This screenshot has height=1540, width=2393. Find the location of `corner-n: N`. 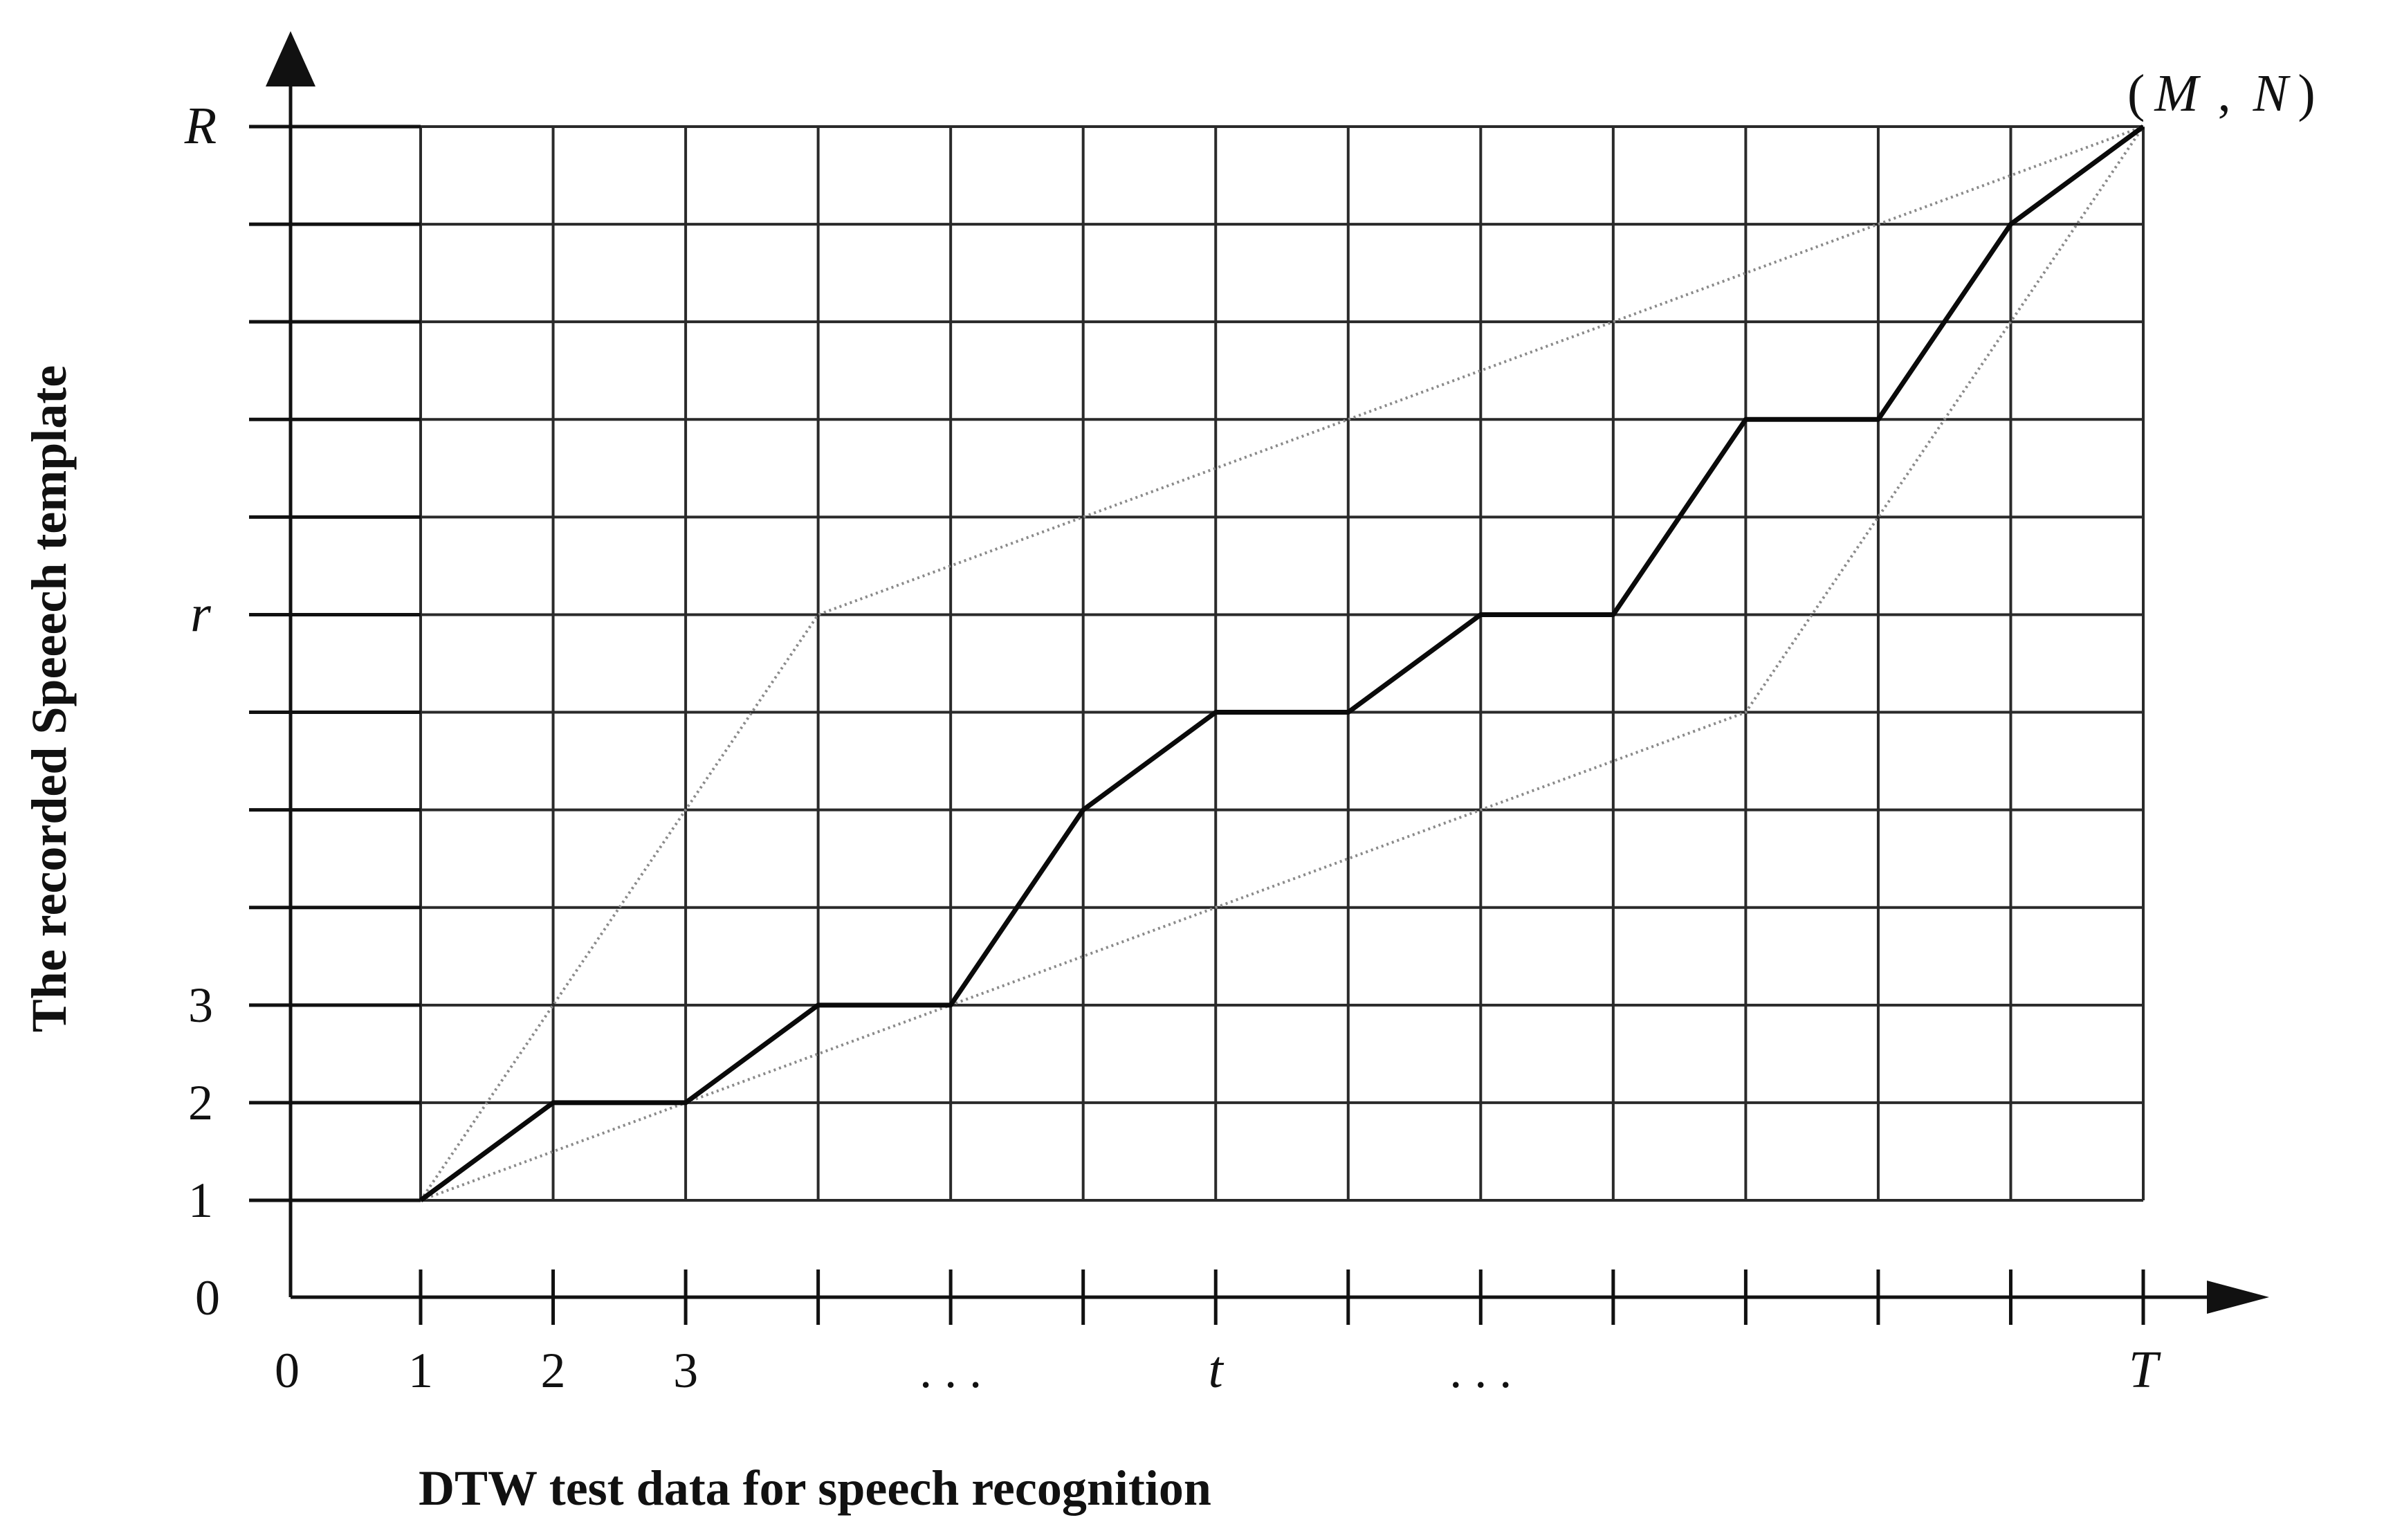

corner-n: N is located at coordinates (2272, 93).